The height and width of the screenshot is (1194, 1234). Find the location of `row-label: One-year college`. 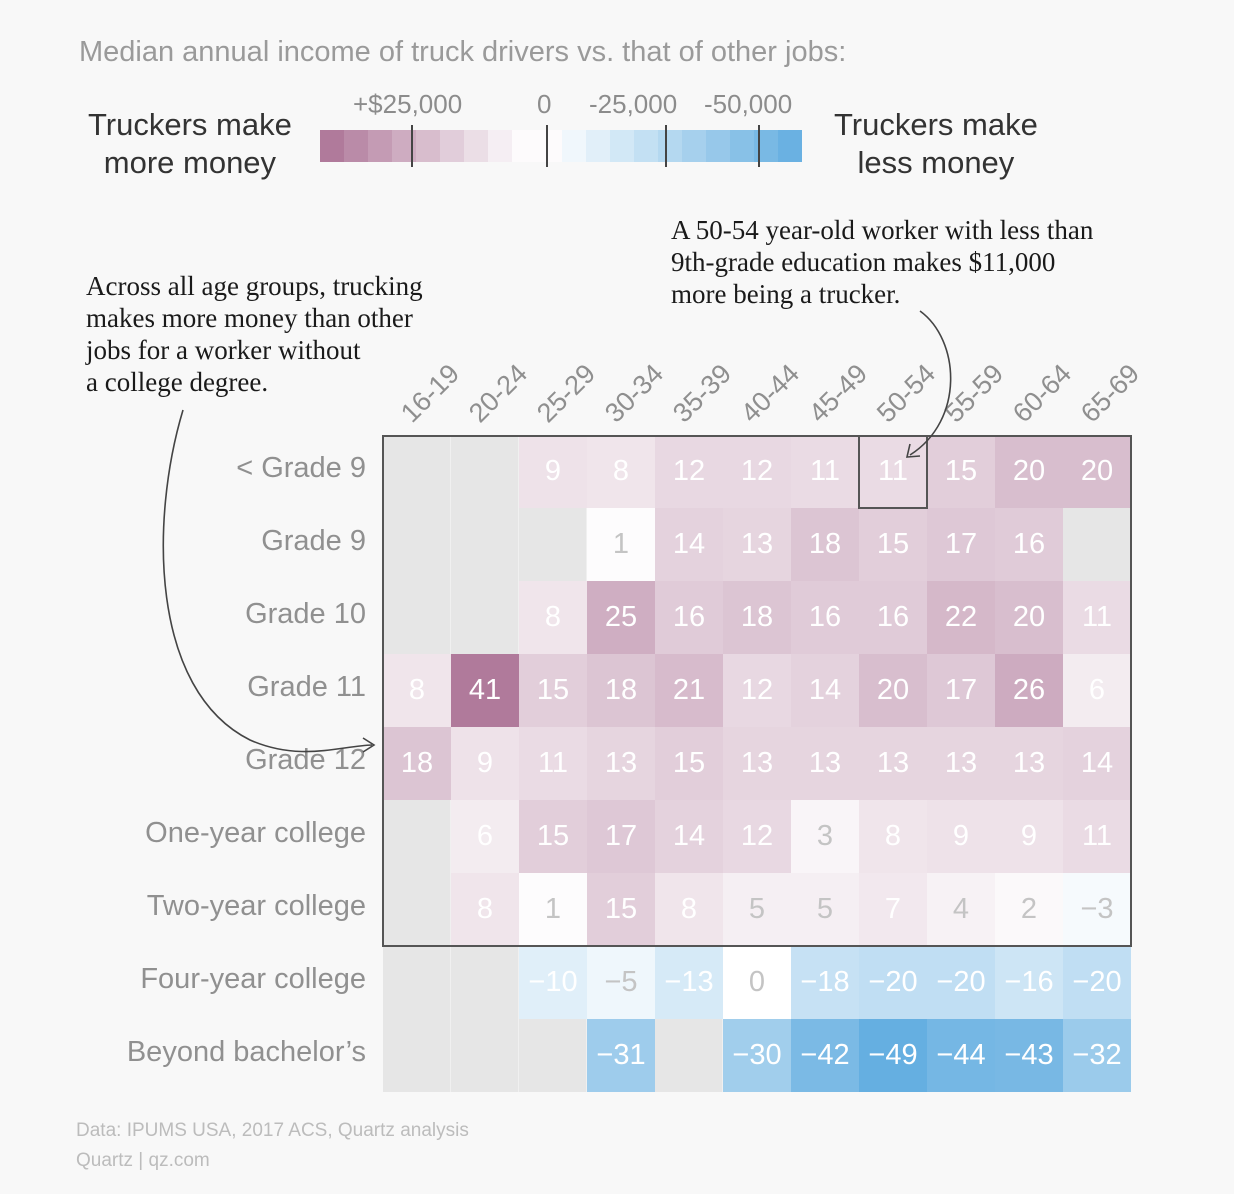

row-label: One-year college is located at coordinates (255, 833).